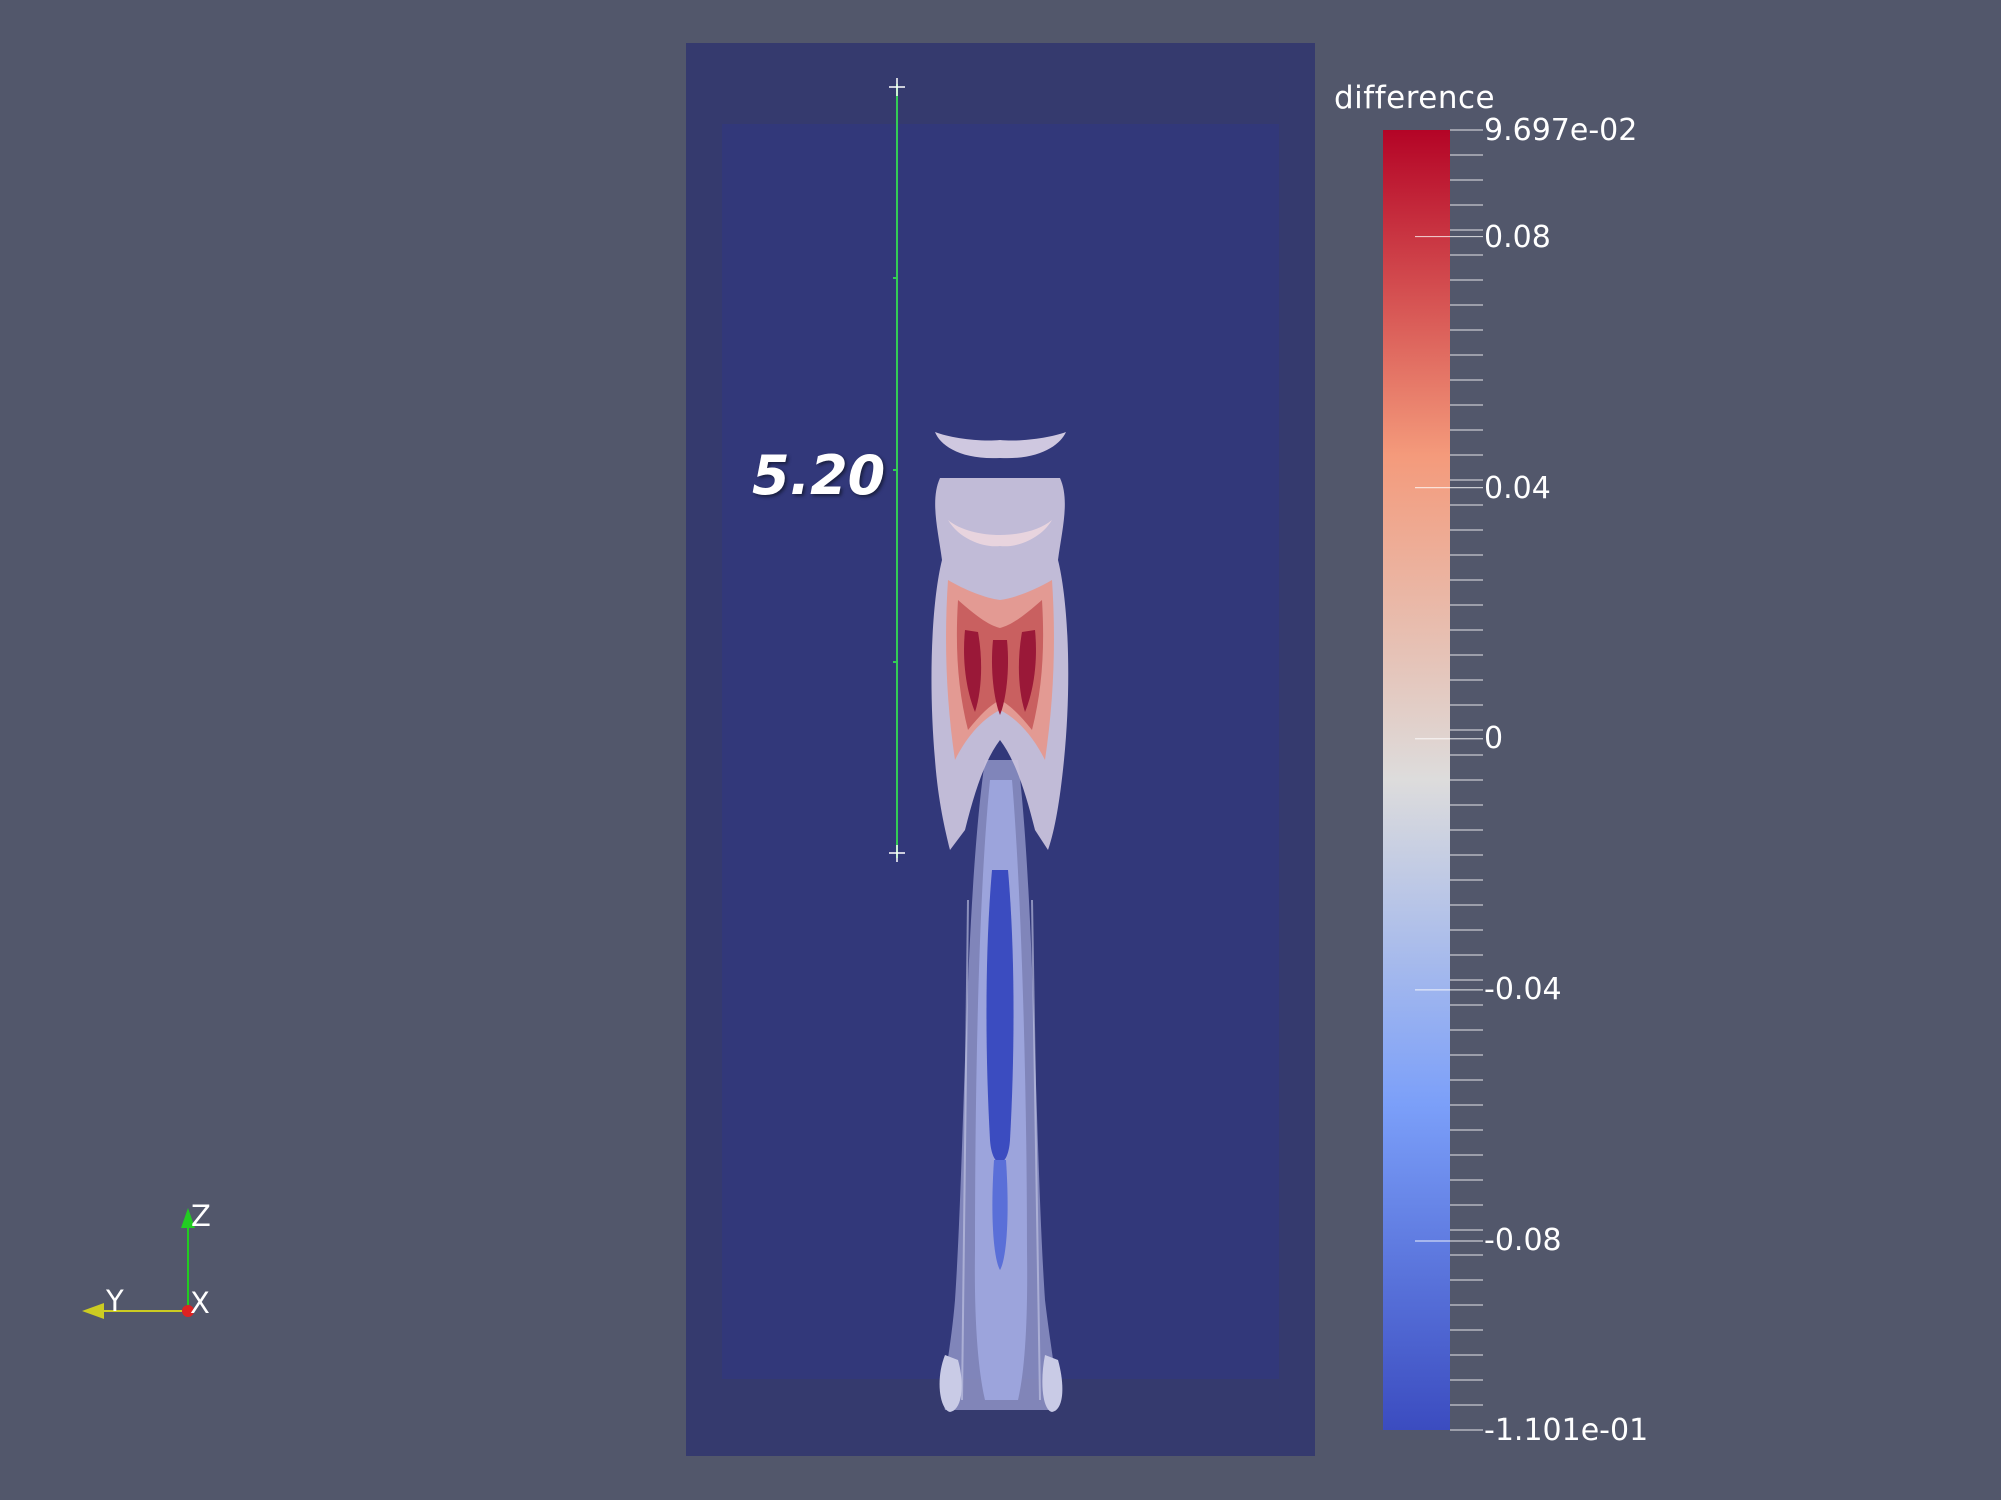 The height and width of the screenshot is (1500, 2001). I want to click on head-core-left, so click(973, 671).